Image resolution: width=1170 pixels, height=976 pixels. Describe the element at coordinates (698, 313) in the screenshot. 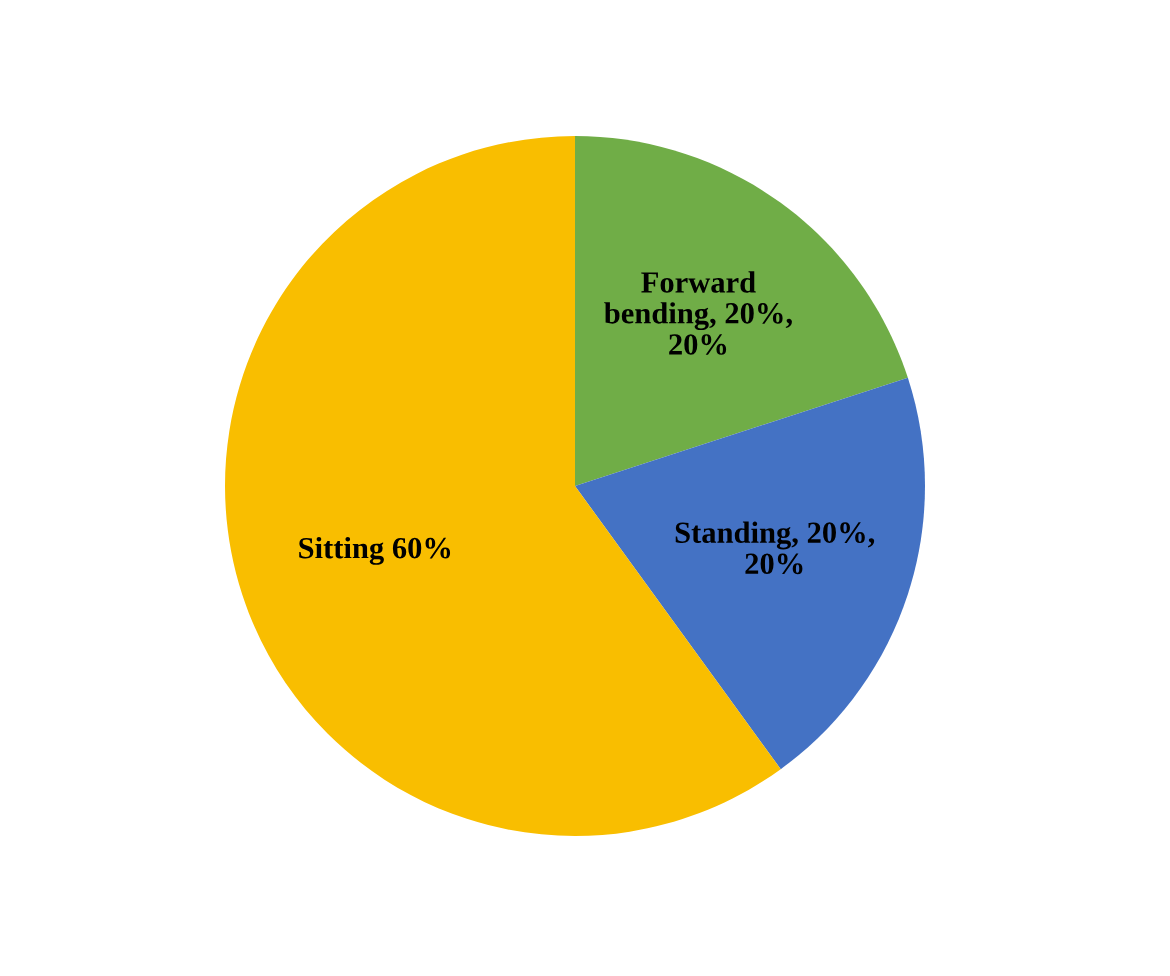

I see `slice-label: Forward bending, 20%, 20%` at that location.